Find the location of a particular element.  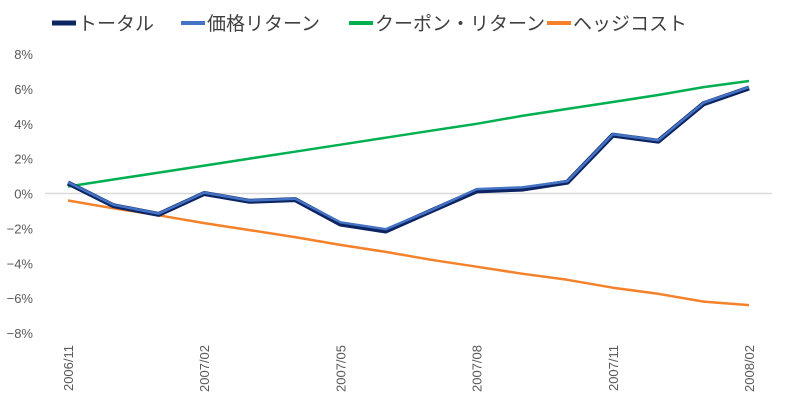

y-tick-label: −4% is located at coordinates (20, 263).